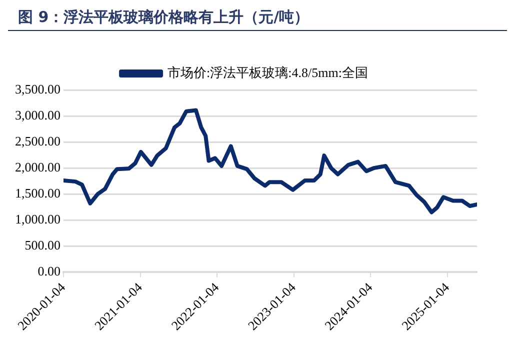 The height and width of the screenshot is (348, 515). I want to click on y-tick-label: 2,500.00, so click(37, 140).